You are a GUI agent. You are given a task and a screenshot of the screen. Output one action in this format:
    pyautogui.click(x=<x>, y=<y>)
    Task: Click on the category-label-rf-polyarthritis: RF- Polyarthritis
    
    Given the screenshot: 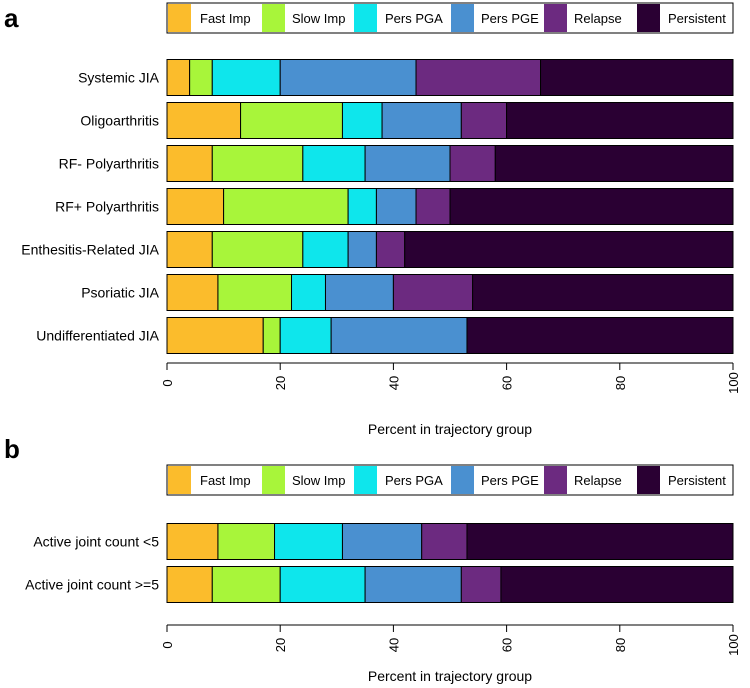 What is the action you would take?
    pyautogui.click(x=109, y=164)
    